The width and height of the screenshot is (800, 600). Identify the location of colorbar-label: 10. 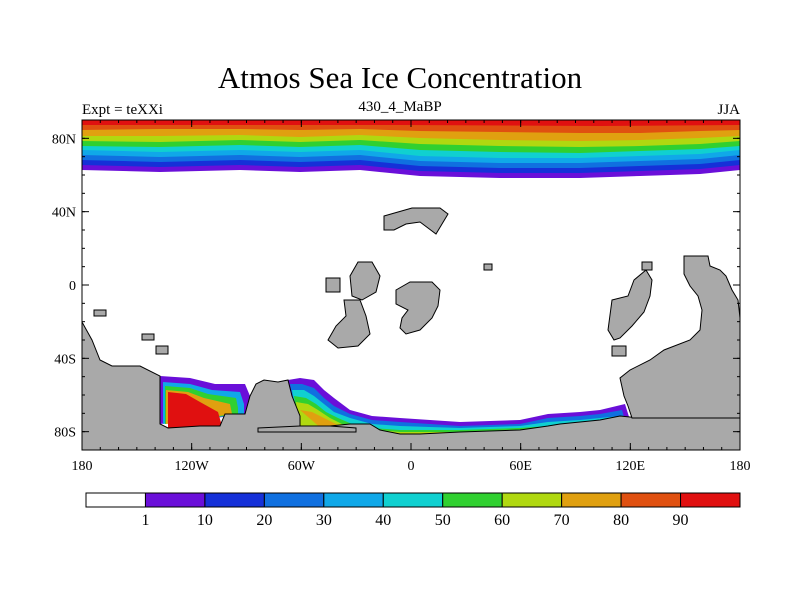
(205, 520).